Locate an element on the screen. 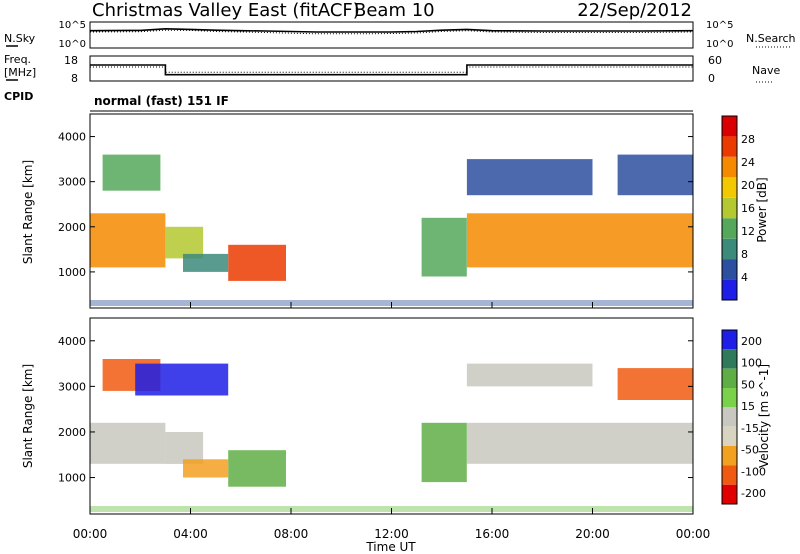 The width and height of the screenshot is (800, 554). freq-panel: Freq. [MHz] Nave 18 8 60 0 is located at coordinates (392, 69).